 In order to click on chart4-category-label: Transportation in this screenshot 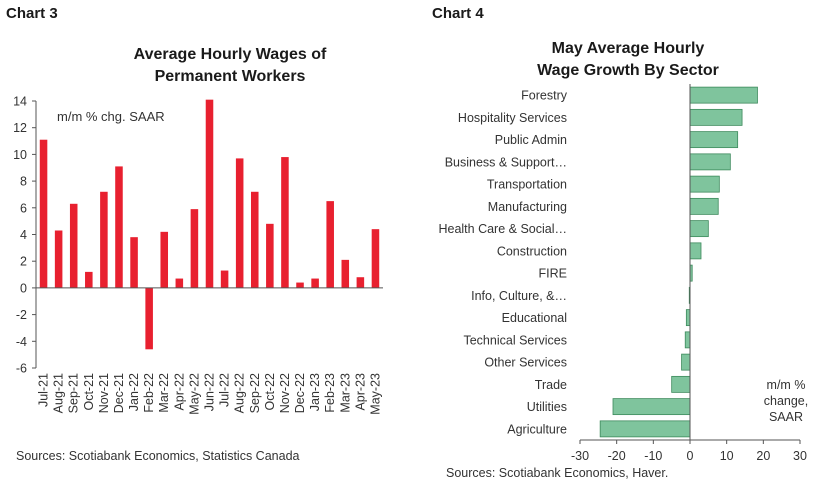, I will do `click(527, 185)`.